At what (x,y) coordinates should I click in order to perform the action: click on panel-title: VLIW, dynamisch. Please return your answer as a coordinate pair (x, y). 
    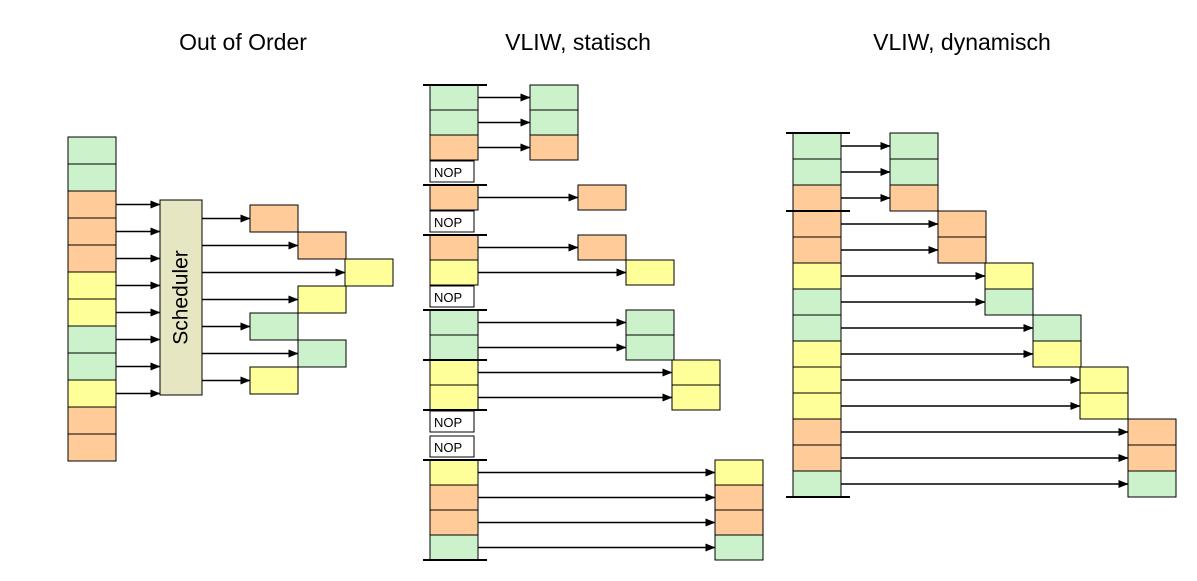
    Looking at the image, I should click on (962, 42).